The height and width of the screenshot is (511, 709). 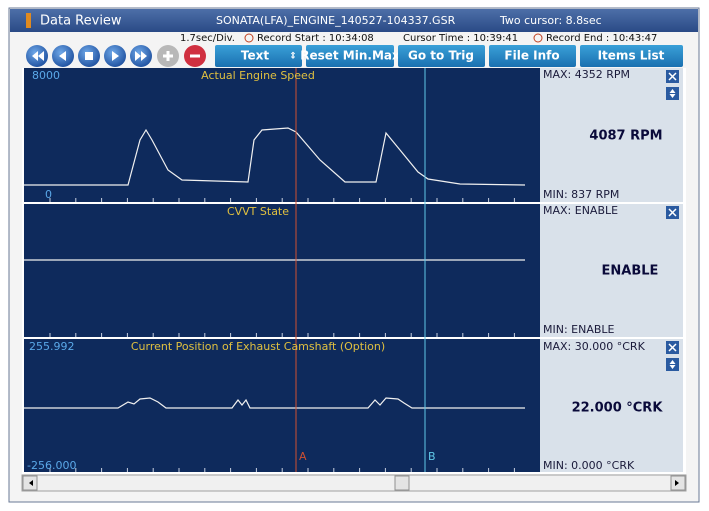 I want to click on title-icon, so click(x=28, y=20).